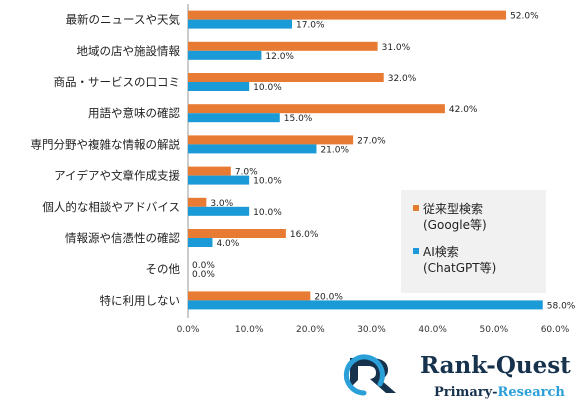 The width and height of the screenshot is (577, 400). I want to click on category-label: 個人的な相談やアドバイス, so click(111, 207).